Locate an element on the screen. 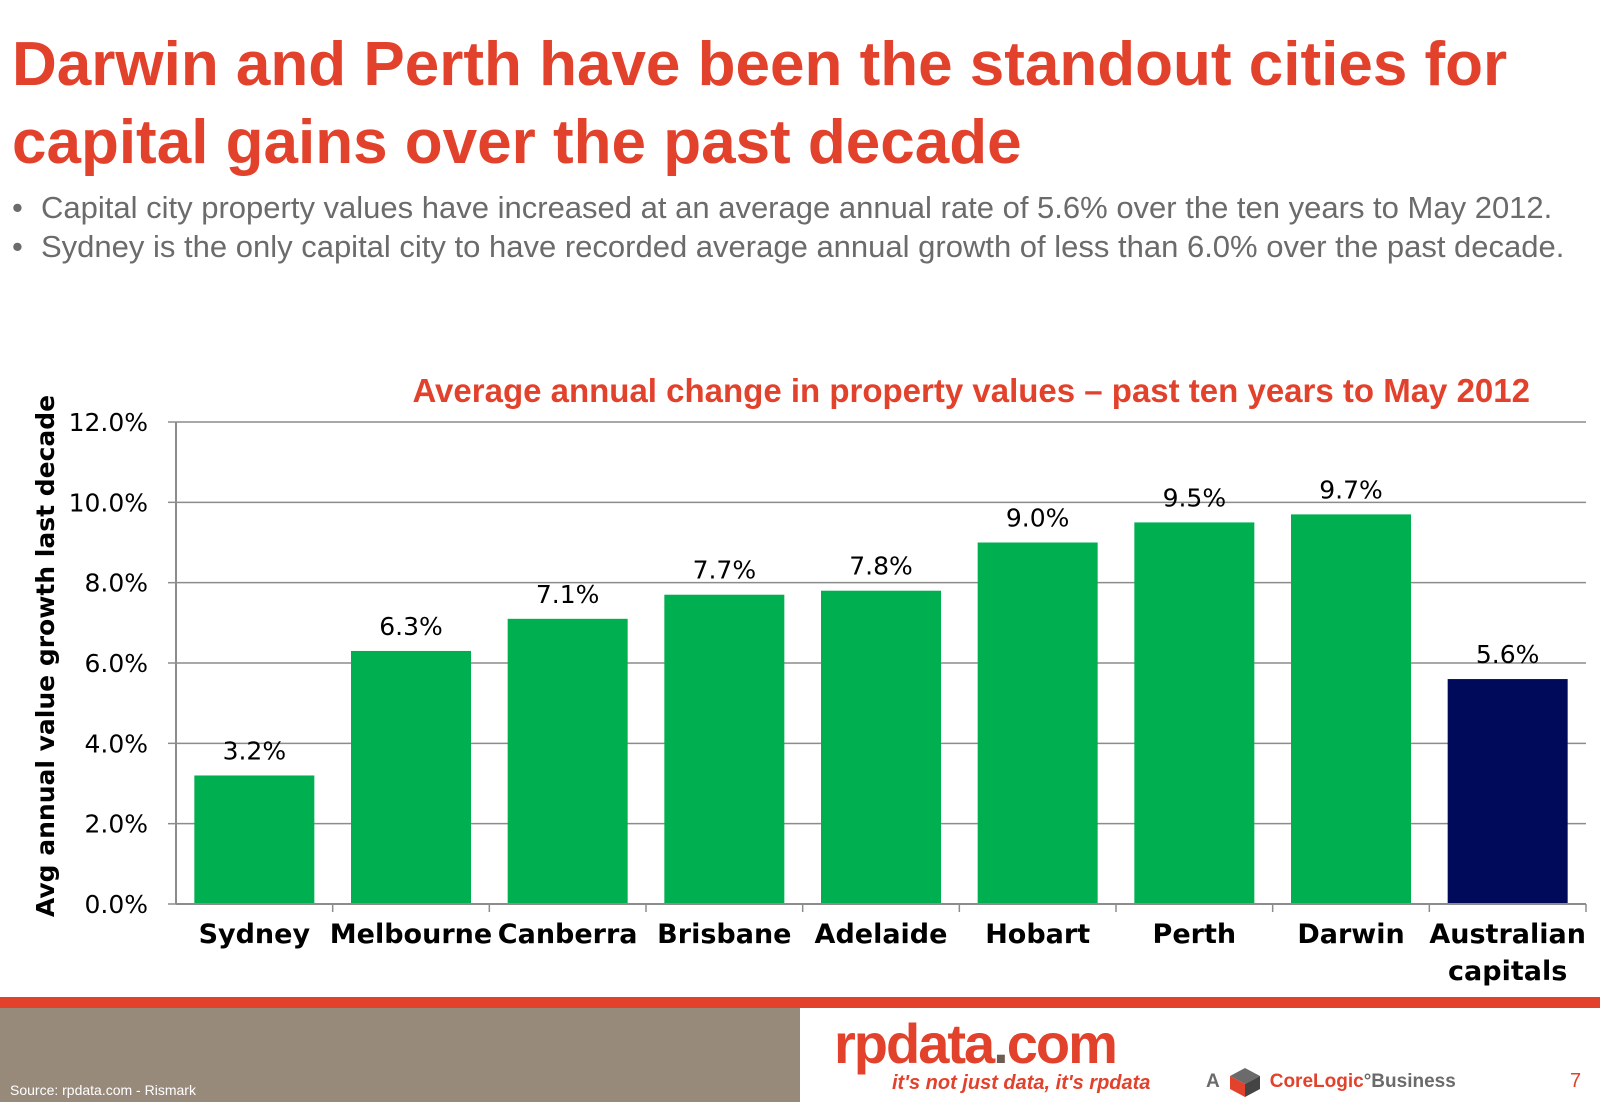  category-label: Sydney is located at coordinates (255, 934).